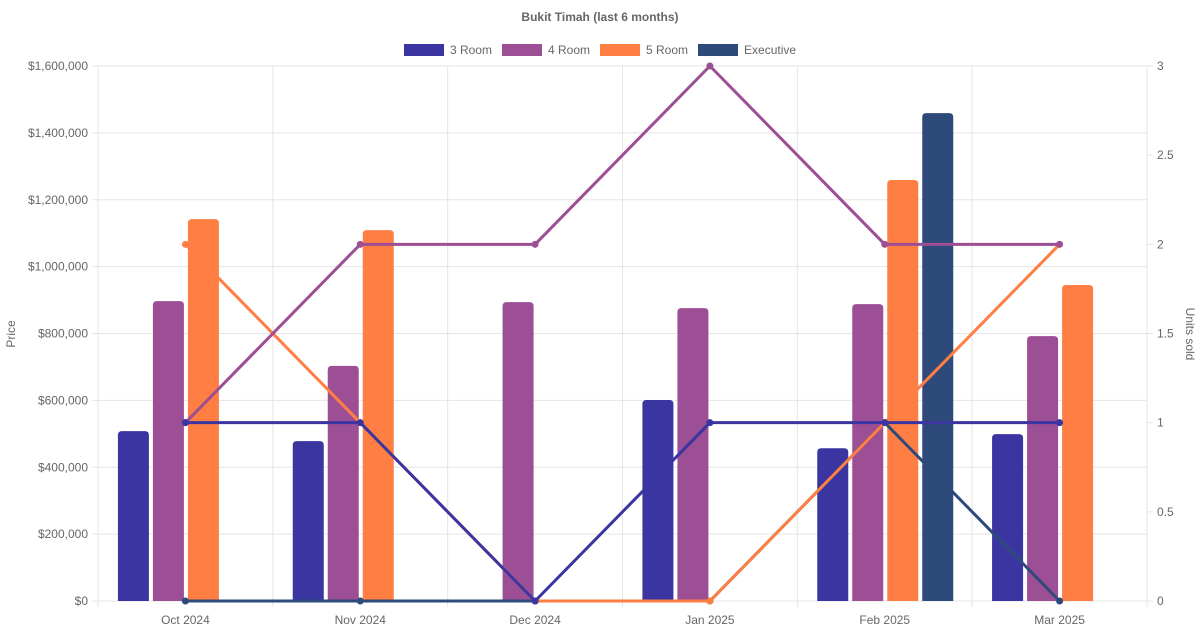  Describe the element at coordinates (11, 334) in the screenshot. I see `y-axis-title: Price` at that location.